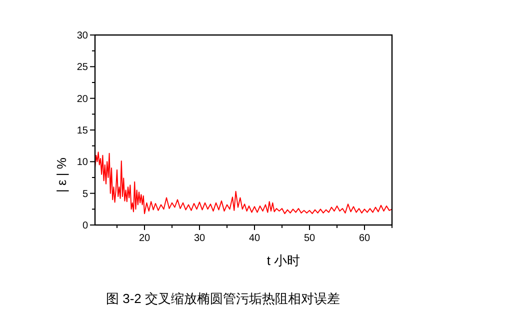 The height and width of the screenshot is (321, 522). What do you see at coordinates (82, 162) in the screenshot?
I see `y-tick-label: 10` at bounding box center [82, 162].